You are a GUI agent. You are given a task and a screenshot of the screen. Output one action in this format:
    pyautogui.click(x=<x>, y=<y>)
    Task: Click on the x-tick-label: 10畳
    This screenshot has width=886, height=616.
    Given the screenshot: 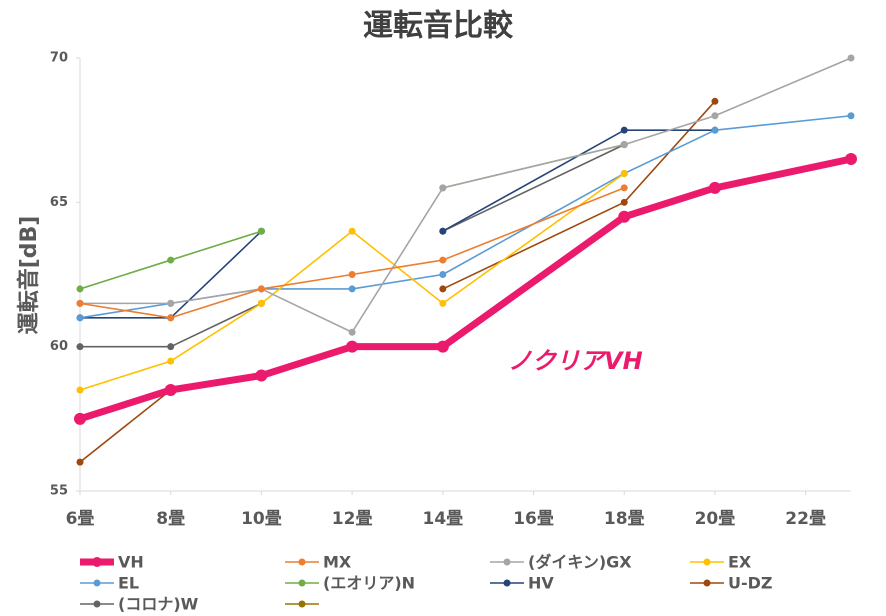 What is the action you would take?
    pyautogui.click(x=261, y=519)
    